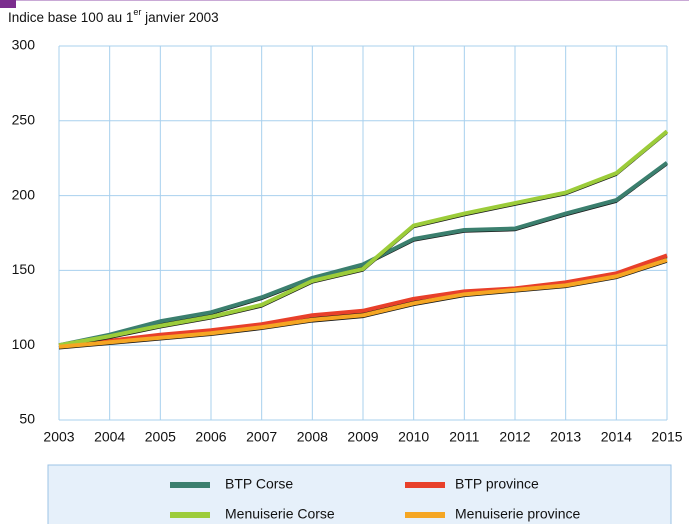 The image size is (689, 524). Describe the element at coordinates (261, 437) in the screenshot. I see `x-tick-label: 2007` at that location.